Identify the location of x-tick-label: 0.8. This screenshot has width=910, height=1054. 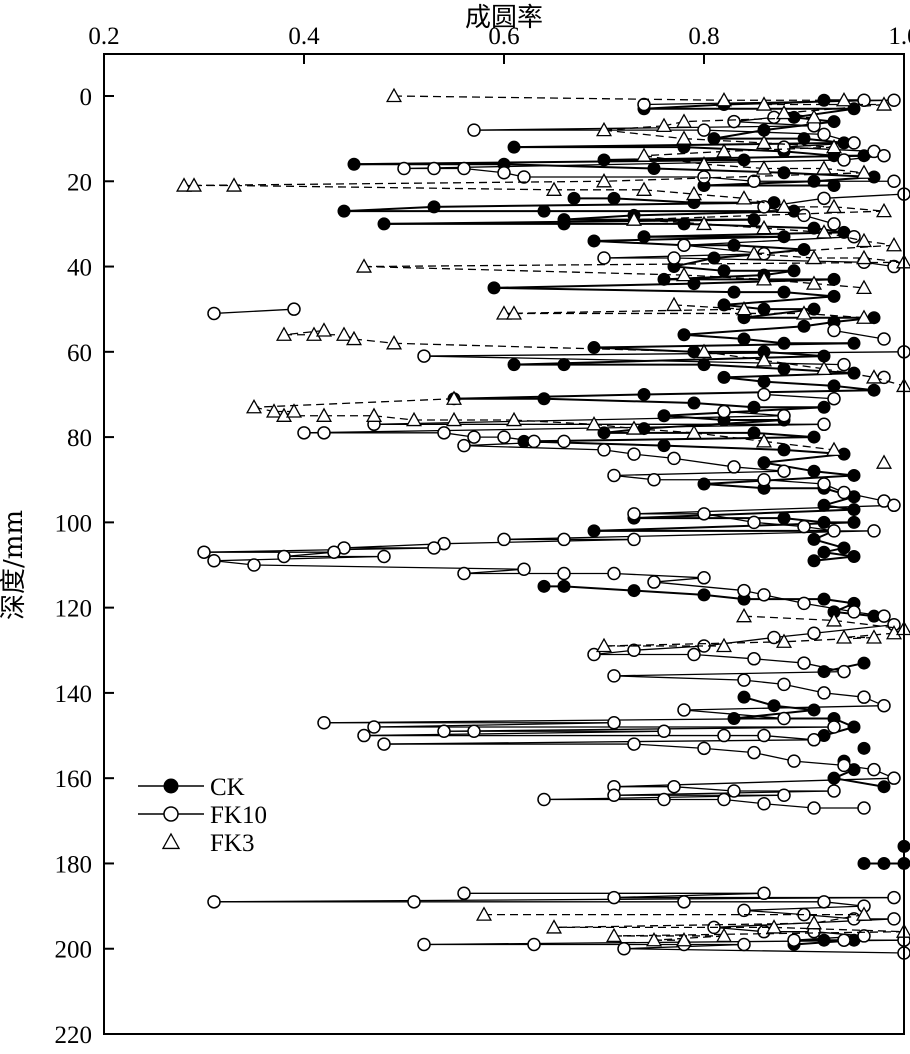
(703, 36).